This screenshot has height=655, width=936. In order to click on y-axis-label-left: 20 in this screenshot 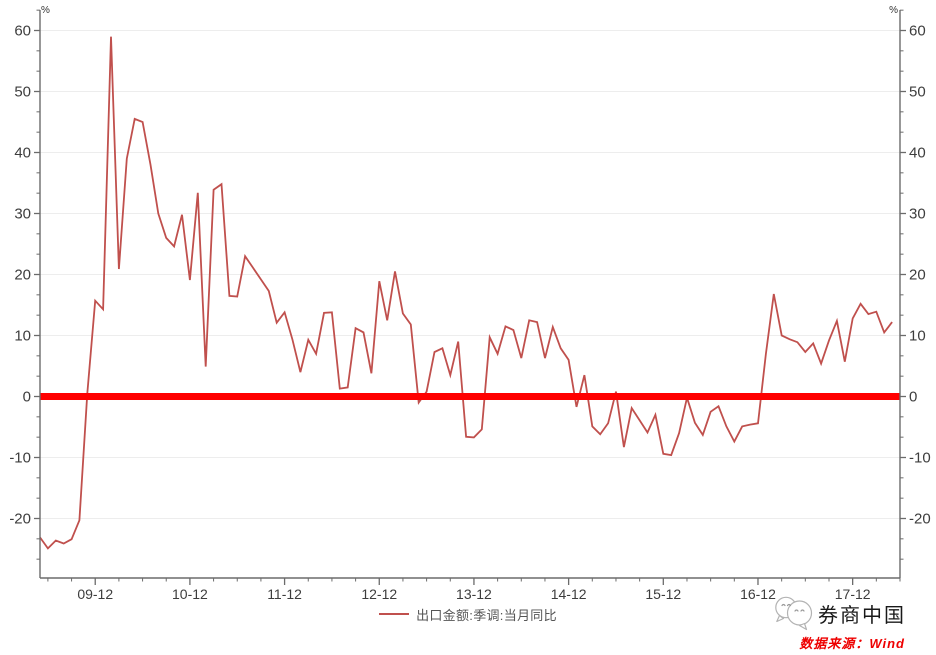, I will do `click(22, 275)`.